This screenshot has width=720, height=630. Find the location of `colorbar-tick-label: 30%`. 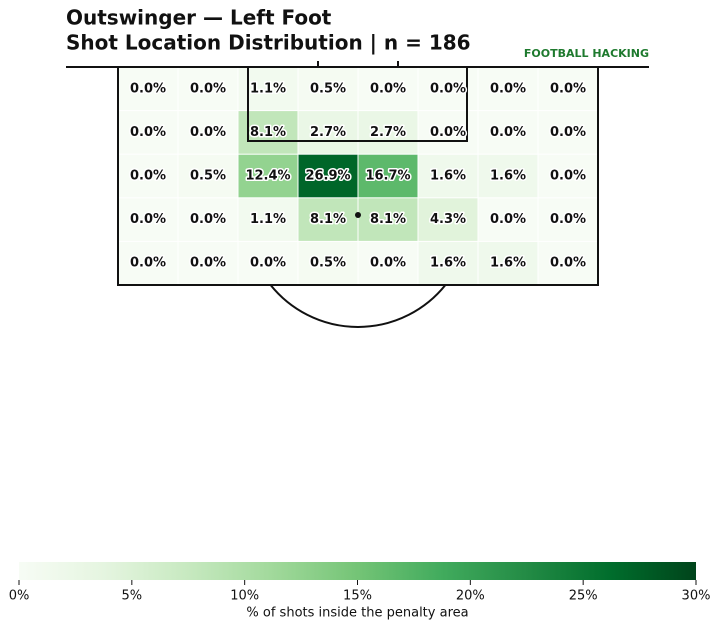

colorbar-tick-label: 30% is located at coordinates (696, 596).